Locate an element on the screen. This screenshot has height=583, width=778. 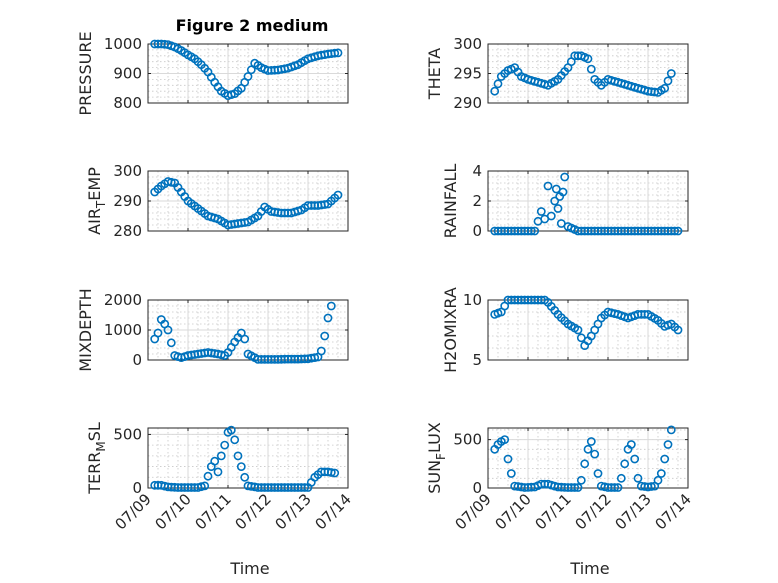
y-axis-label: TERRMSL is located at coordinates (96, 458).